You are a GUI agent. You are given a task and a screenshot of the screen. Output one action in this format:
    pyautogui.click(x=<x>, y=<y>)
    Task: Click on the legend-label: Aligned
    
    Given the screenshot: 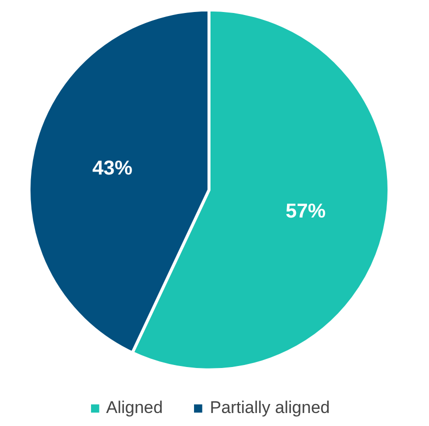 What is the action you would take?
    pyautogui.click(x=134, y=408)
    